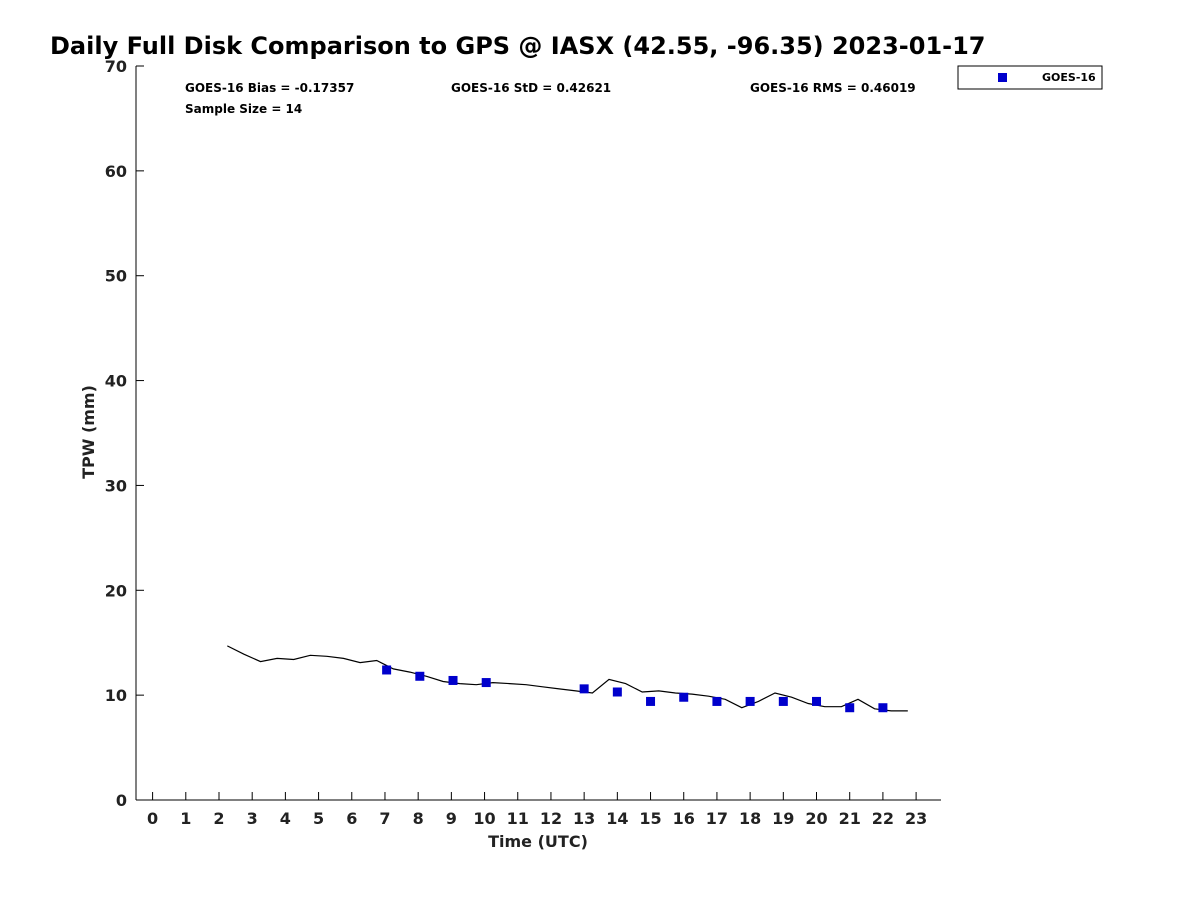  What do you see at coordinates (584, 818) in the screenshot?
I see `x-tick-label: 13` at bounding box center [584, 818].